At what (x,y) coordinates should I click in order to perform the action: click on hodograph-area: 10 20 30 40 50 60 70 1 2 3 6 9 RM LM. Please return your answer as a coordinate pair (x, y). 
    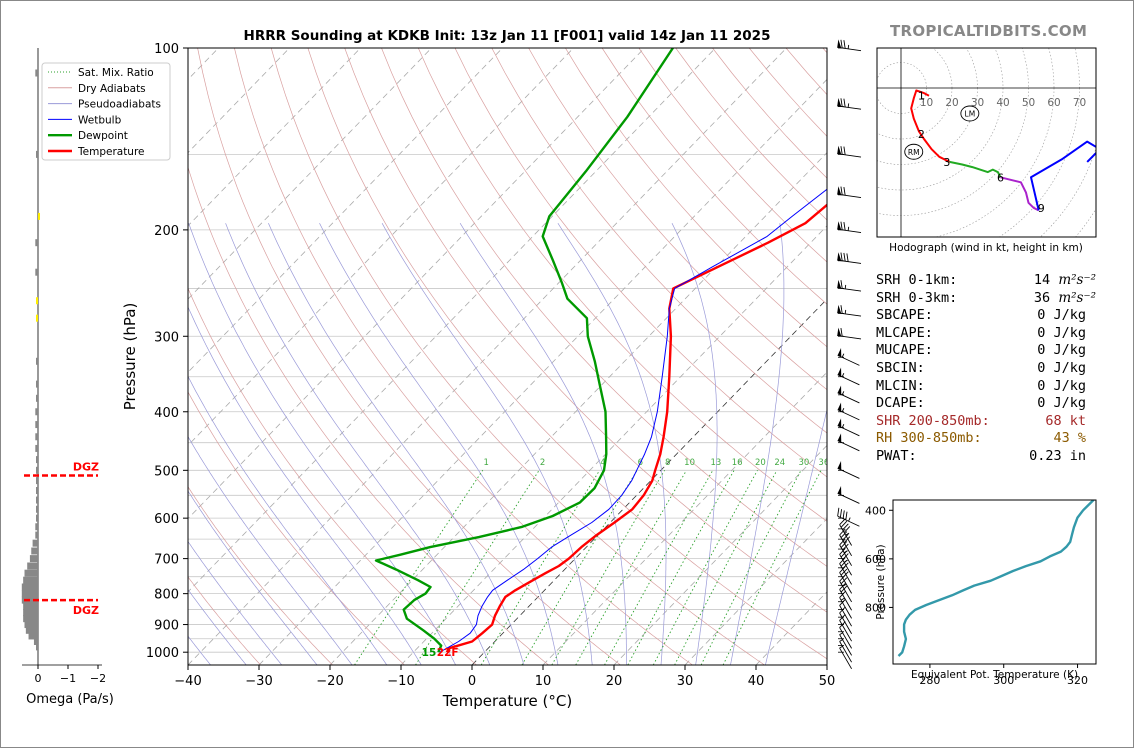
    Looking at the image, I should click on (986, 142).